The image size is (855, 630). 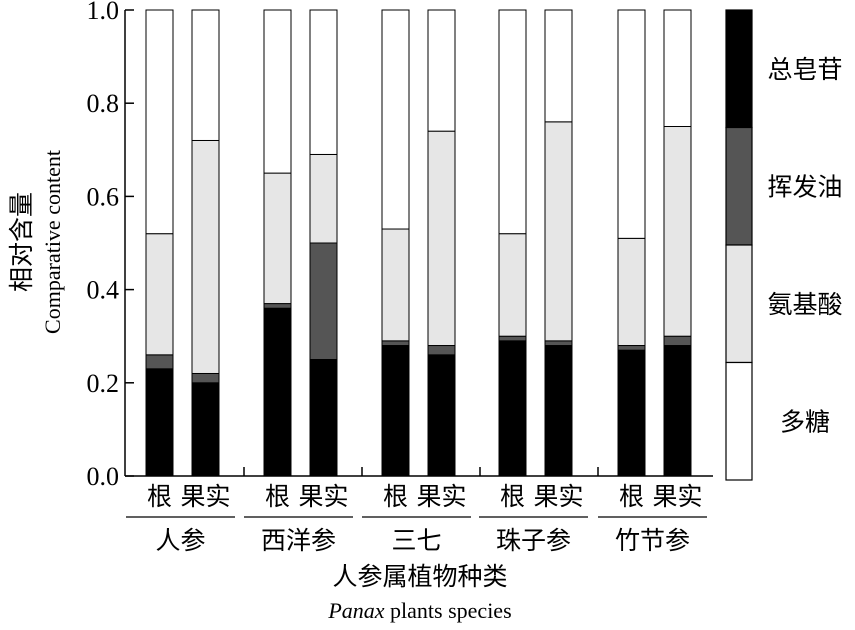 I want to click on y-axis: 0.0 0.2 0.4 0.6 0.8 1.0, so click(x=110, y=245).